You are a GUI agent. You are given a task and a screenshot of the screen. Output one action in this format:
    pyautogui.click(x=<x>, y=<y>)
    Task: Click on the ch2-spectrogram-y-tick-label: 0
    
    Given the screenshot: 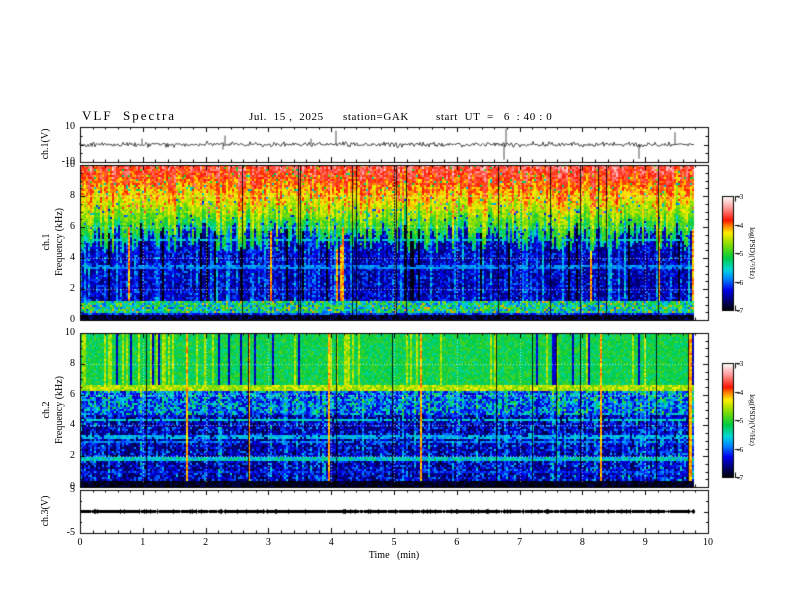 What is the action you would take?
    pyautogui.click(x=72, y=486)
    